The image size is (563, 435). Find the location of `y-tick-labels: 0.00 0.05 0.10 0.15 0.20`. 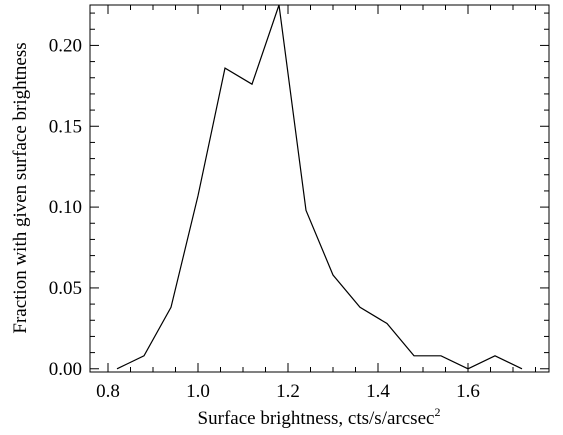

y-tick-labels: 0.00 0.05 0.10 0.15 0.20 is located at coordinates (65, 207).